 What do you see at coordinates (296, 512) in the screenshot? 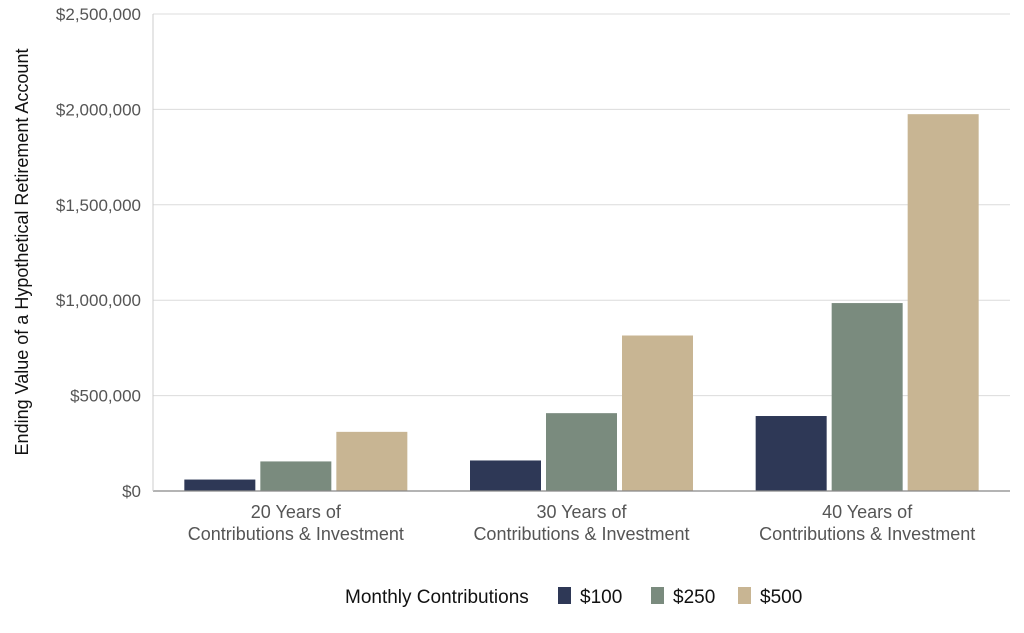
I see `x-category-label: 20 Years of` at bounding box center [296, 512].